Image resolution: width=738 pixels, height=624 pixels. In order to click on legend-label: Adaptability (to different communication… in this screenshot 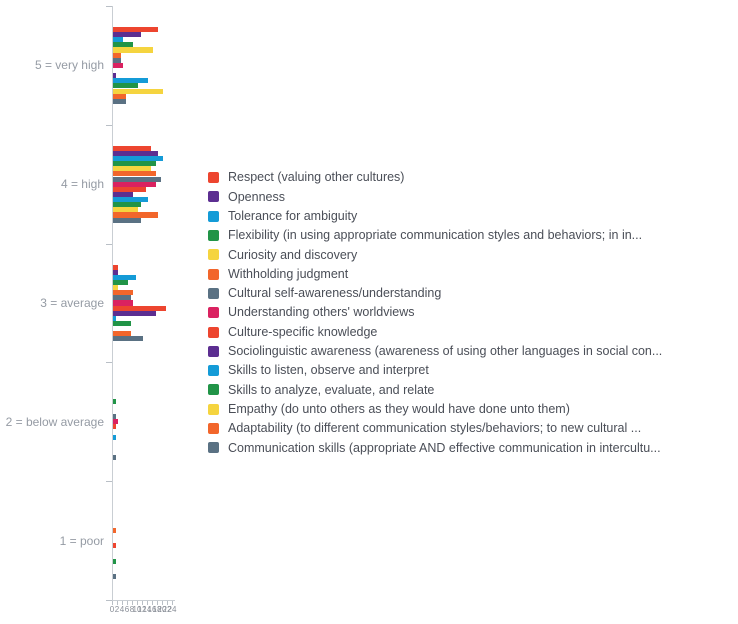, I will do `click(435, 428)`.